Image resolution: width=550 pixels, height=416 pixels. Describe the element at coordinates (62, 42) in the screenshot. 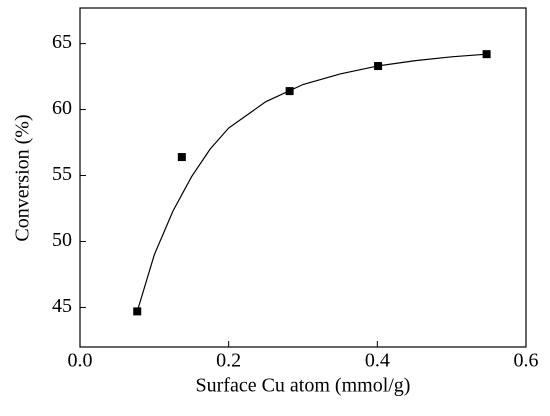

I see `y-tick-label: 65` at that location.